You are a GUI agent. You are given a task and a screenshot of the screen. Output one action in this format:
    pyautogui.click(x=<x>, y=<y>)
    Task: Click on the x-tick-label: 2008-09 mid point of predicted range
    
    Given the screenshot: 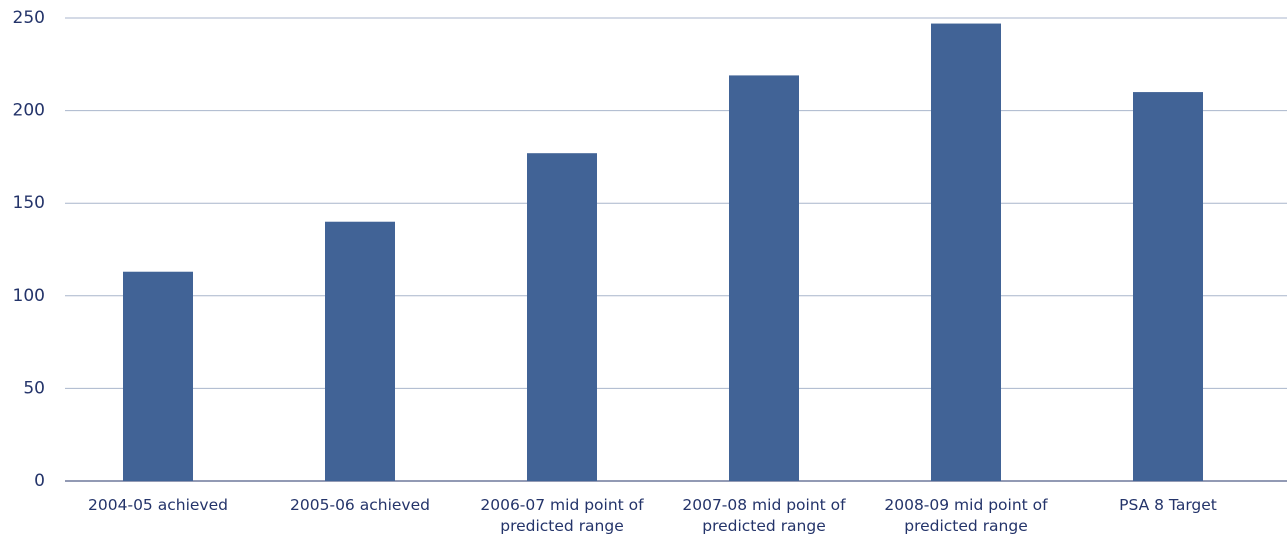 What is the action you would take?
    pyautogui.click(x=966, y=515)
    